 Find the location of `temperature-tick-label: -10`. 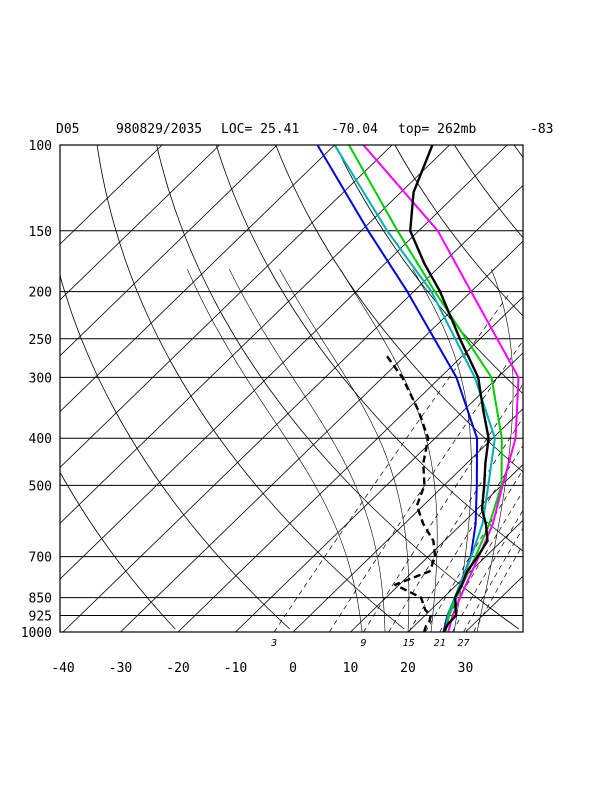

temperature-tick-label: -10 is located at coordinates (235, 668).